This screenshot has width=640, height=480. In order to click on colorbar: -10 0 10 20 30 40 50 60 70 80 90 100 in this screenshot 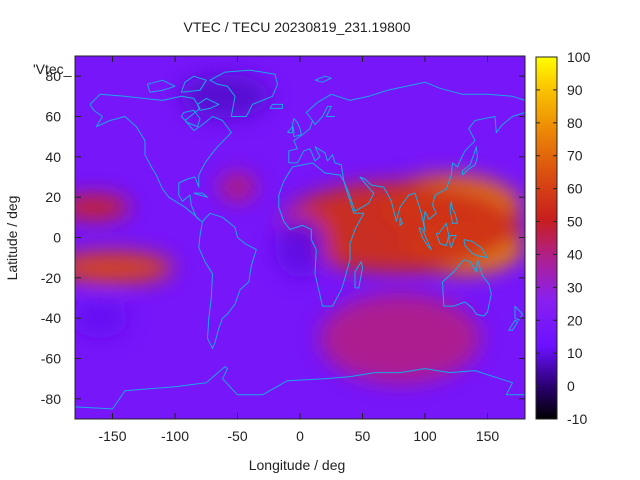, I will do `click(563, 238)`.